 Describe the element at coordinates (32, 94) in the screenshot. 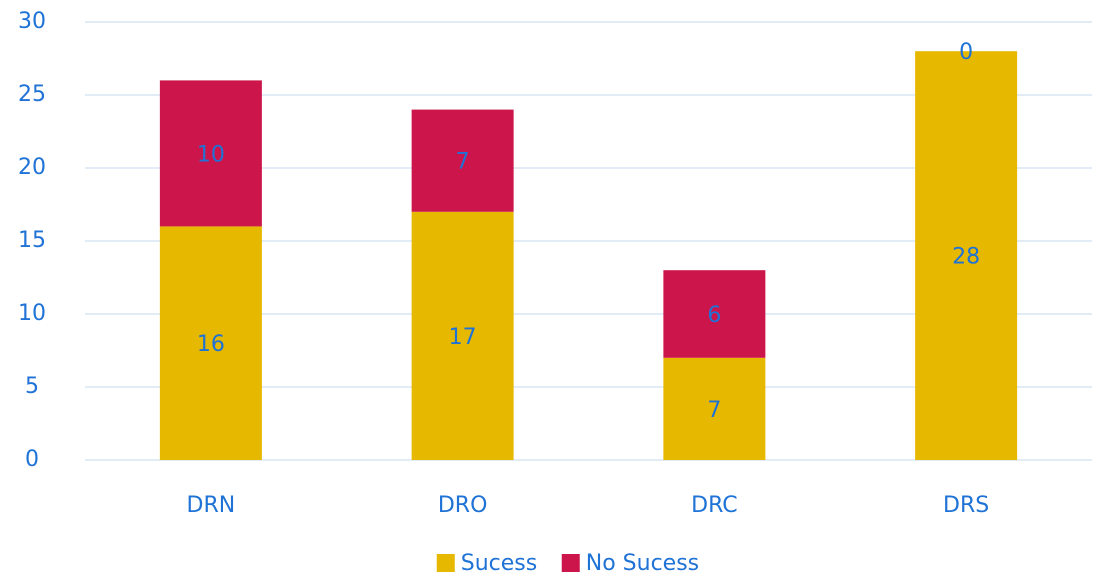

I see `y-tick-label: 25` at that location.